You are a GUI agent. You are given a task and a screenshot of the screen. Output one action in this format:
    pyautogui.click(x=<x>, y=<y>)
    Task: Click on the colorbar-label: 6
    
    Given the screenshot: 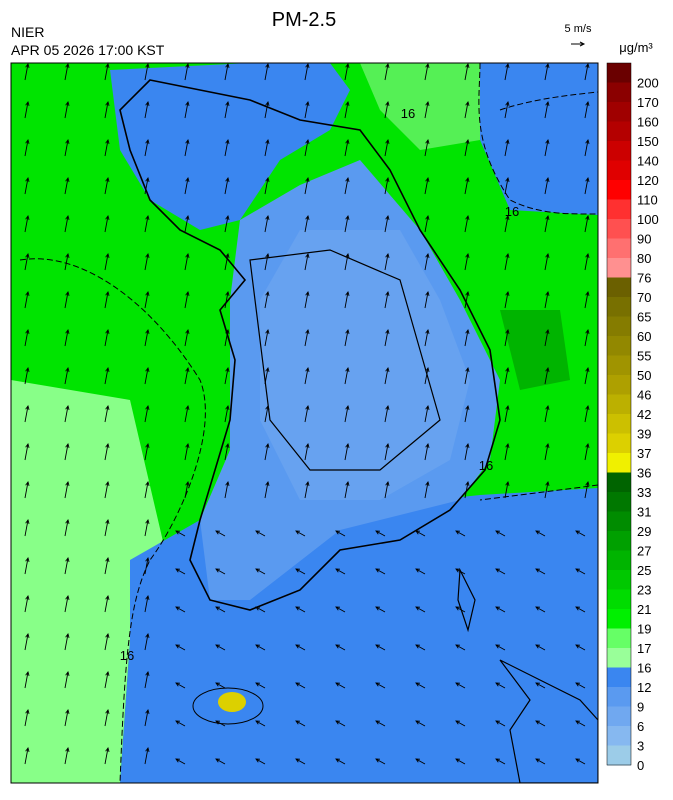 What is the action you would take?
    pyautogui.click(x=640, y=726)
    